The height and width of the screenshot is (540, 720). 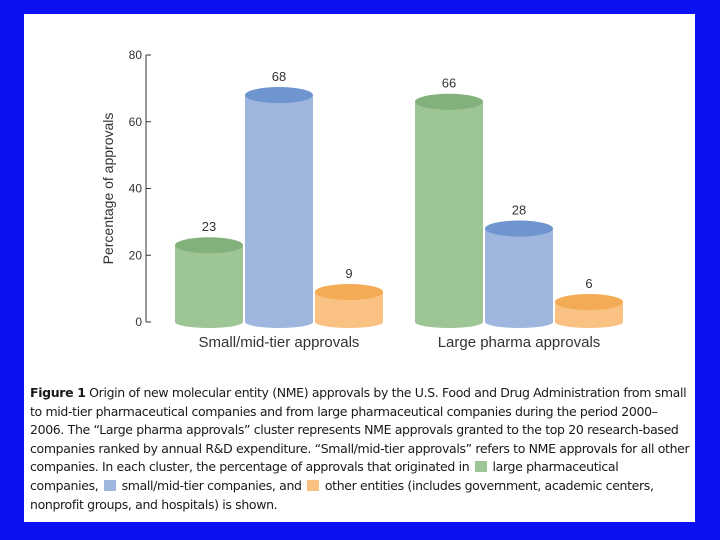 What do you see at coordinates (279, 76) in the screenshot?
I see `data-label-small-mid-tier-approvals-1: 68` at bounding box center [279, 76].